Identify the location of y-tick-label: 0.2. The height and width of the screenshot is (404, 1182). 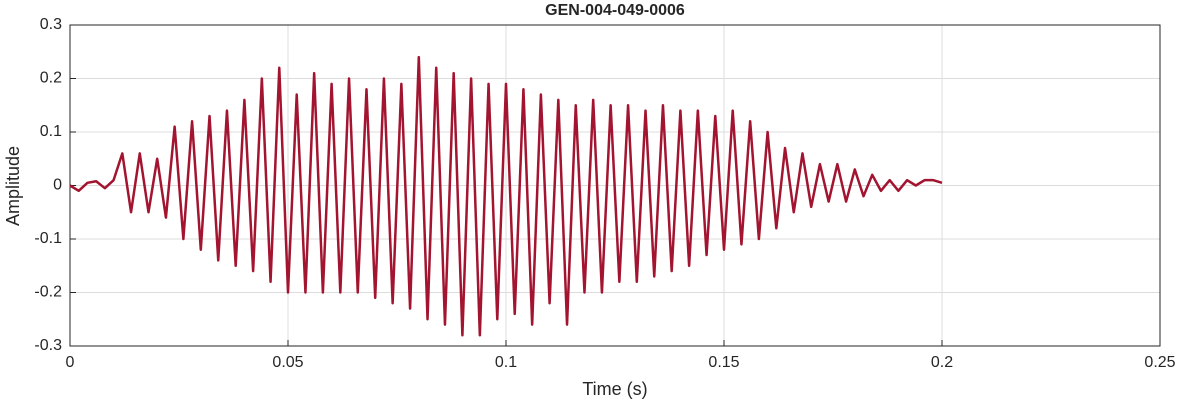
(51, 78).